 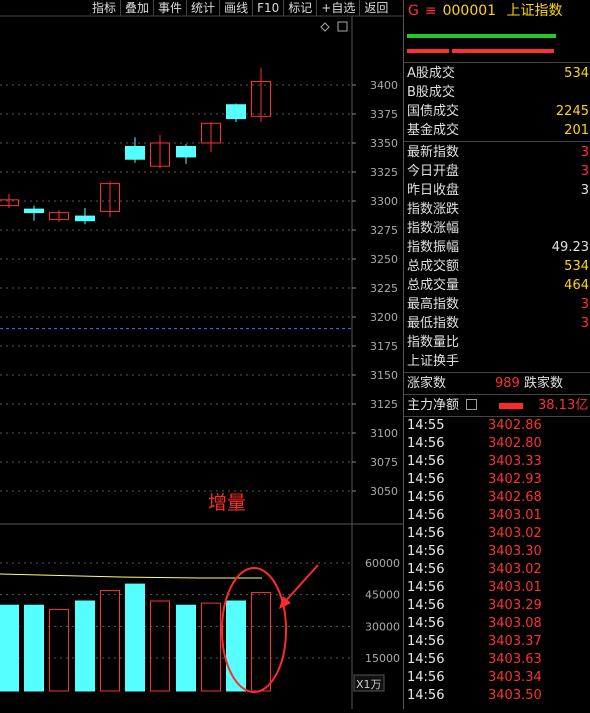 What do you see at coordinates (497, 642) in the screenshot?
I see `tick-row: 14:56 3403.37` at bounding box center [497, 642].